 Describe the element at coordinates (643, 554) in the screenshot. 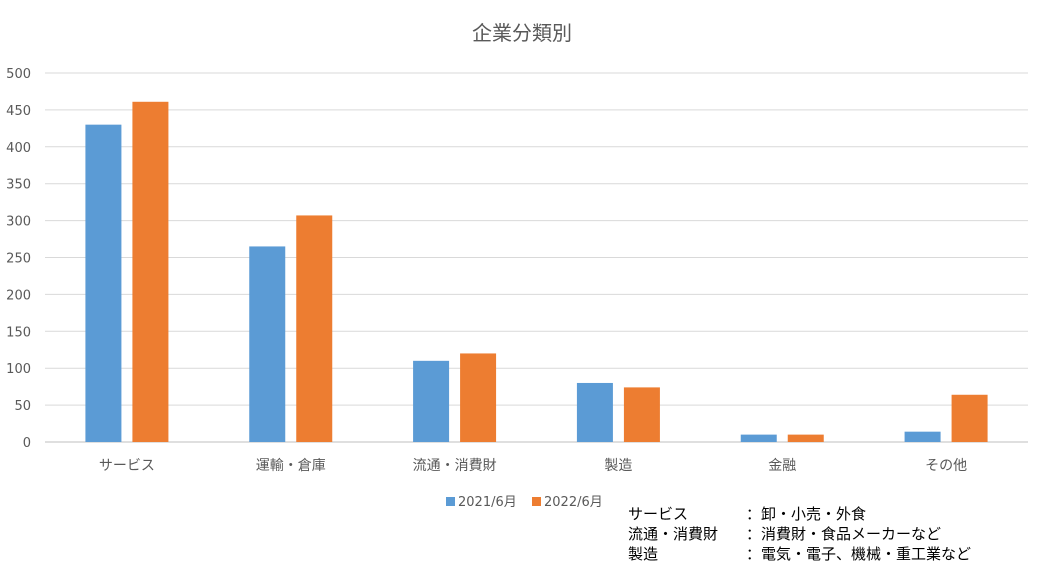

I see `note-key: 製造` at that location.